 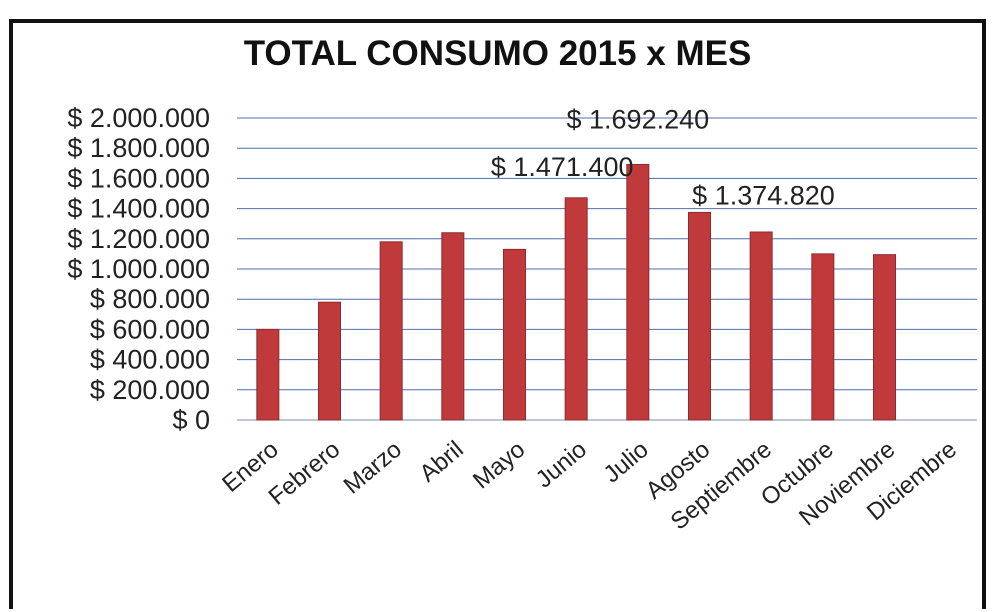 I want to click on data-label: $ 1.471.400, so click(x=562, y=167).